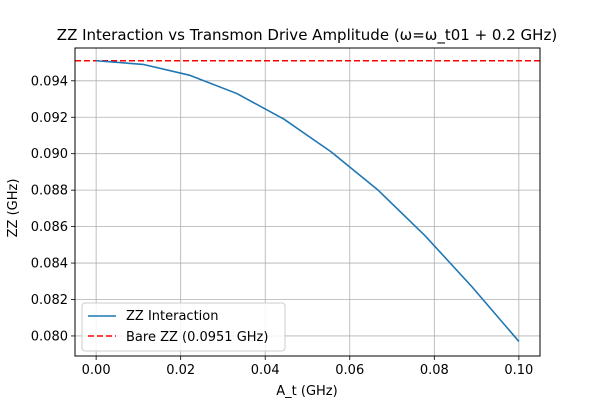 Image resolution: width=600 pixels, height=400 pixels. I want to click on x-tick-label: 0.06, so click(349, 370).